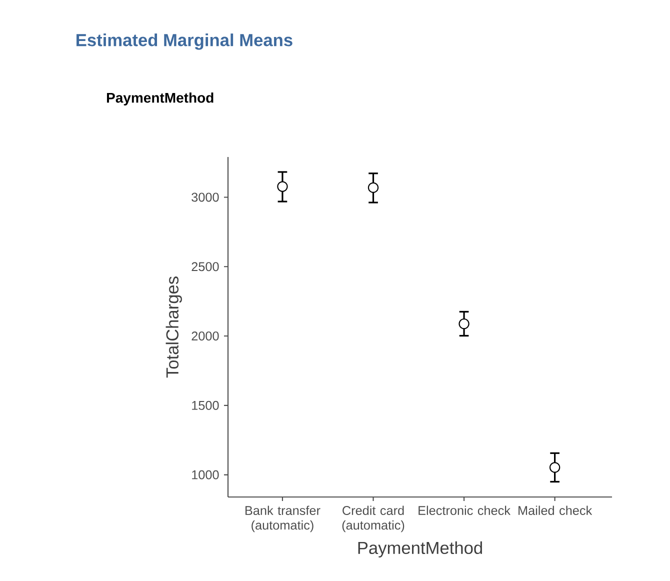  What do you see at coordinates (420, 549) in the screenshot?
I see `x-axis-title: PaymentMethod` at bounding box center [420, 549].